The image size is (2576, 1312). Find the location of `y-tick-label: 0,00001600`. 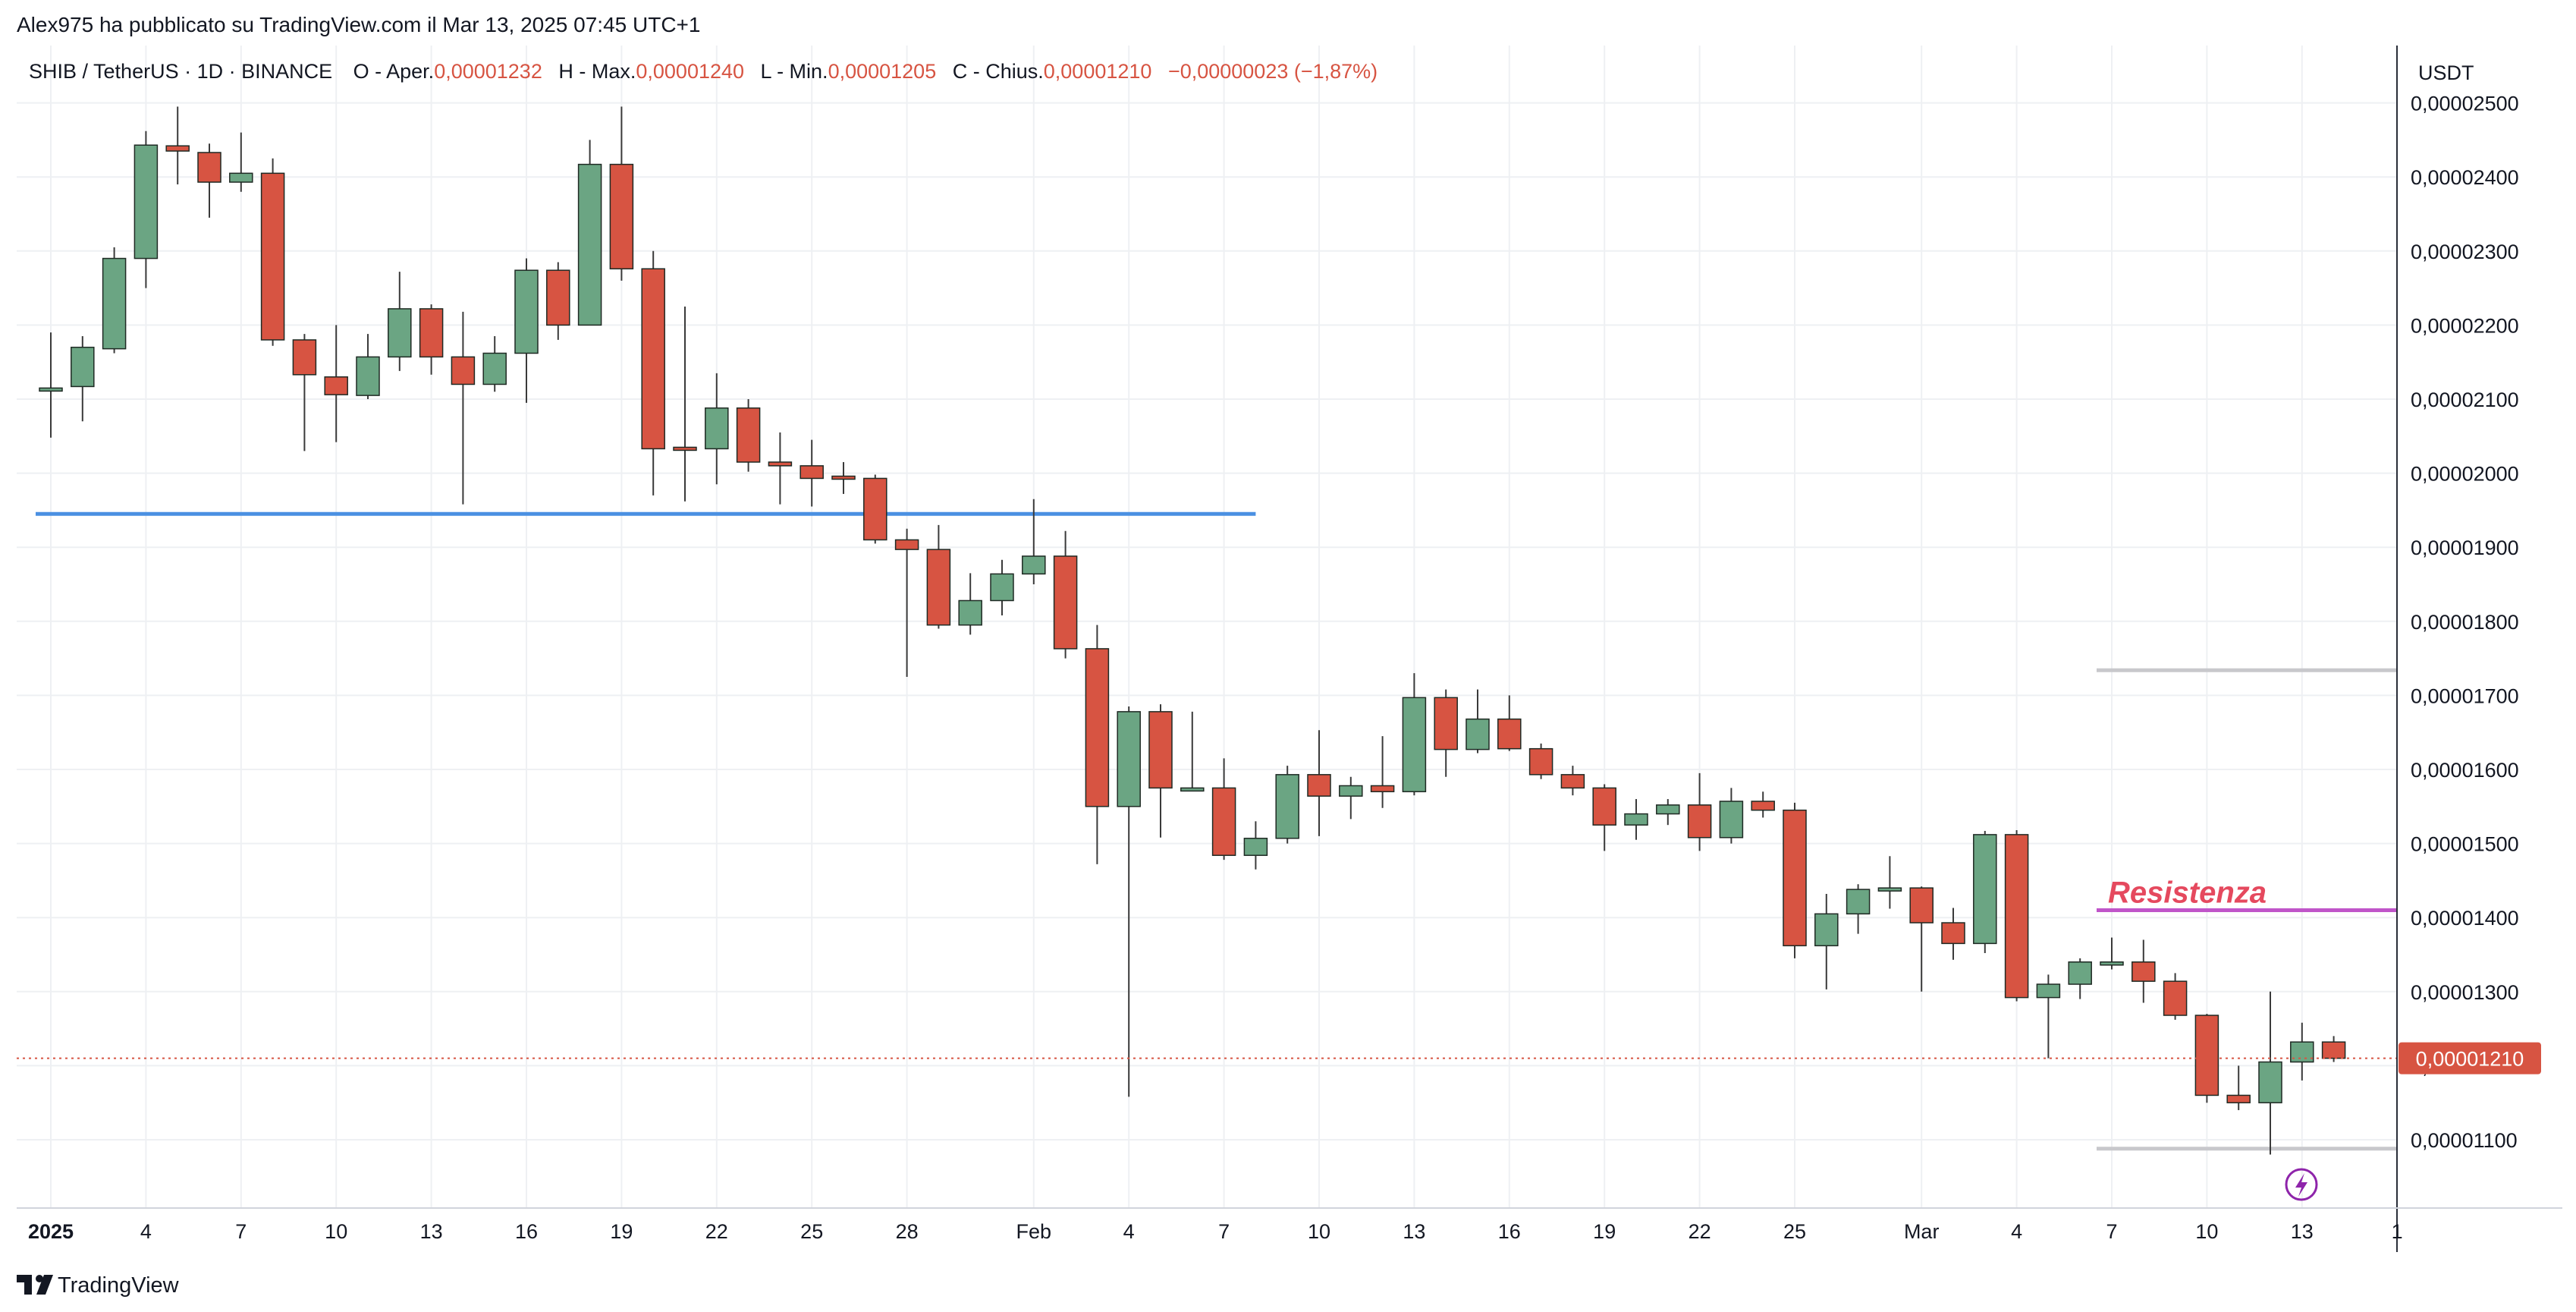

y-tick-label: 0,00001600 is located at coordinates (2465, 770).